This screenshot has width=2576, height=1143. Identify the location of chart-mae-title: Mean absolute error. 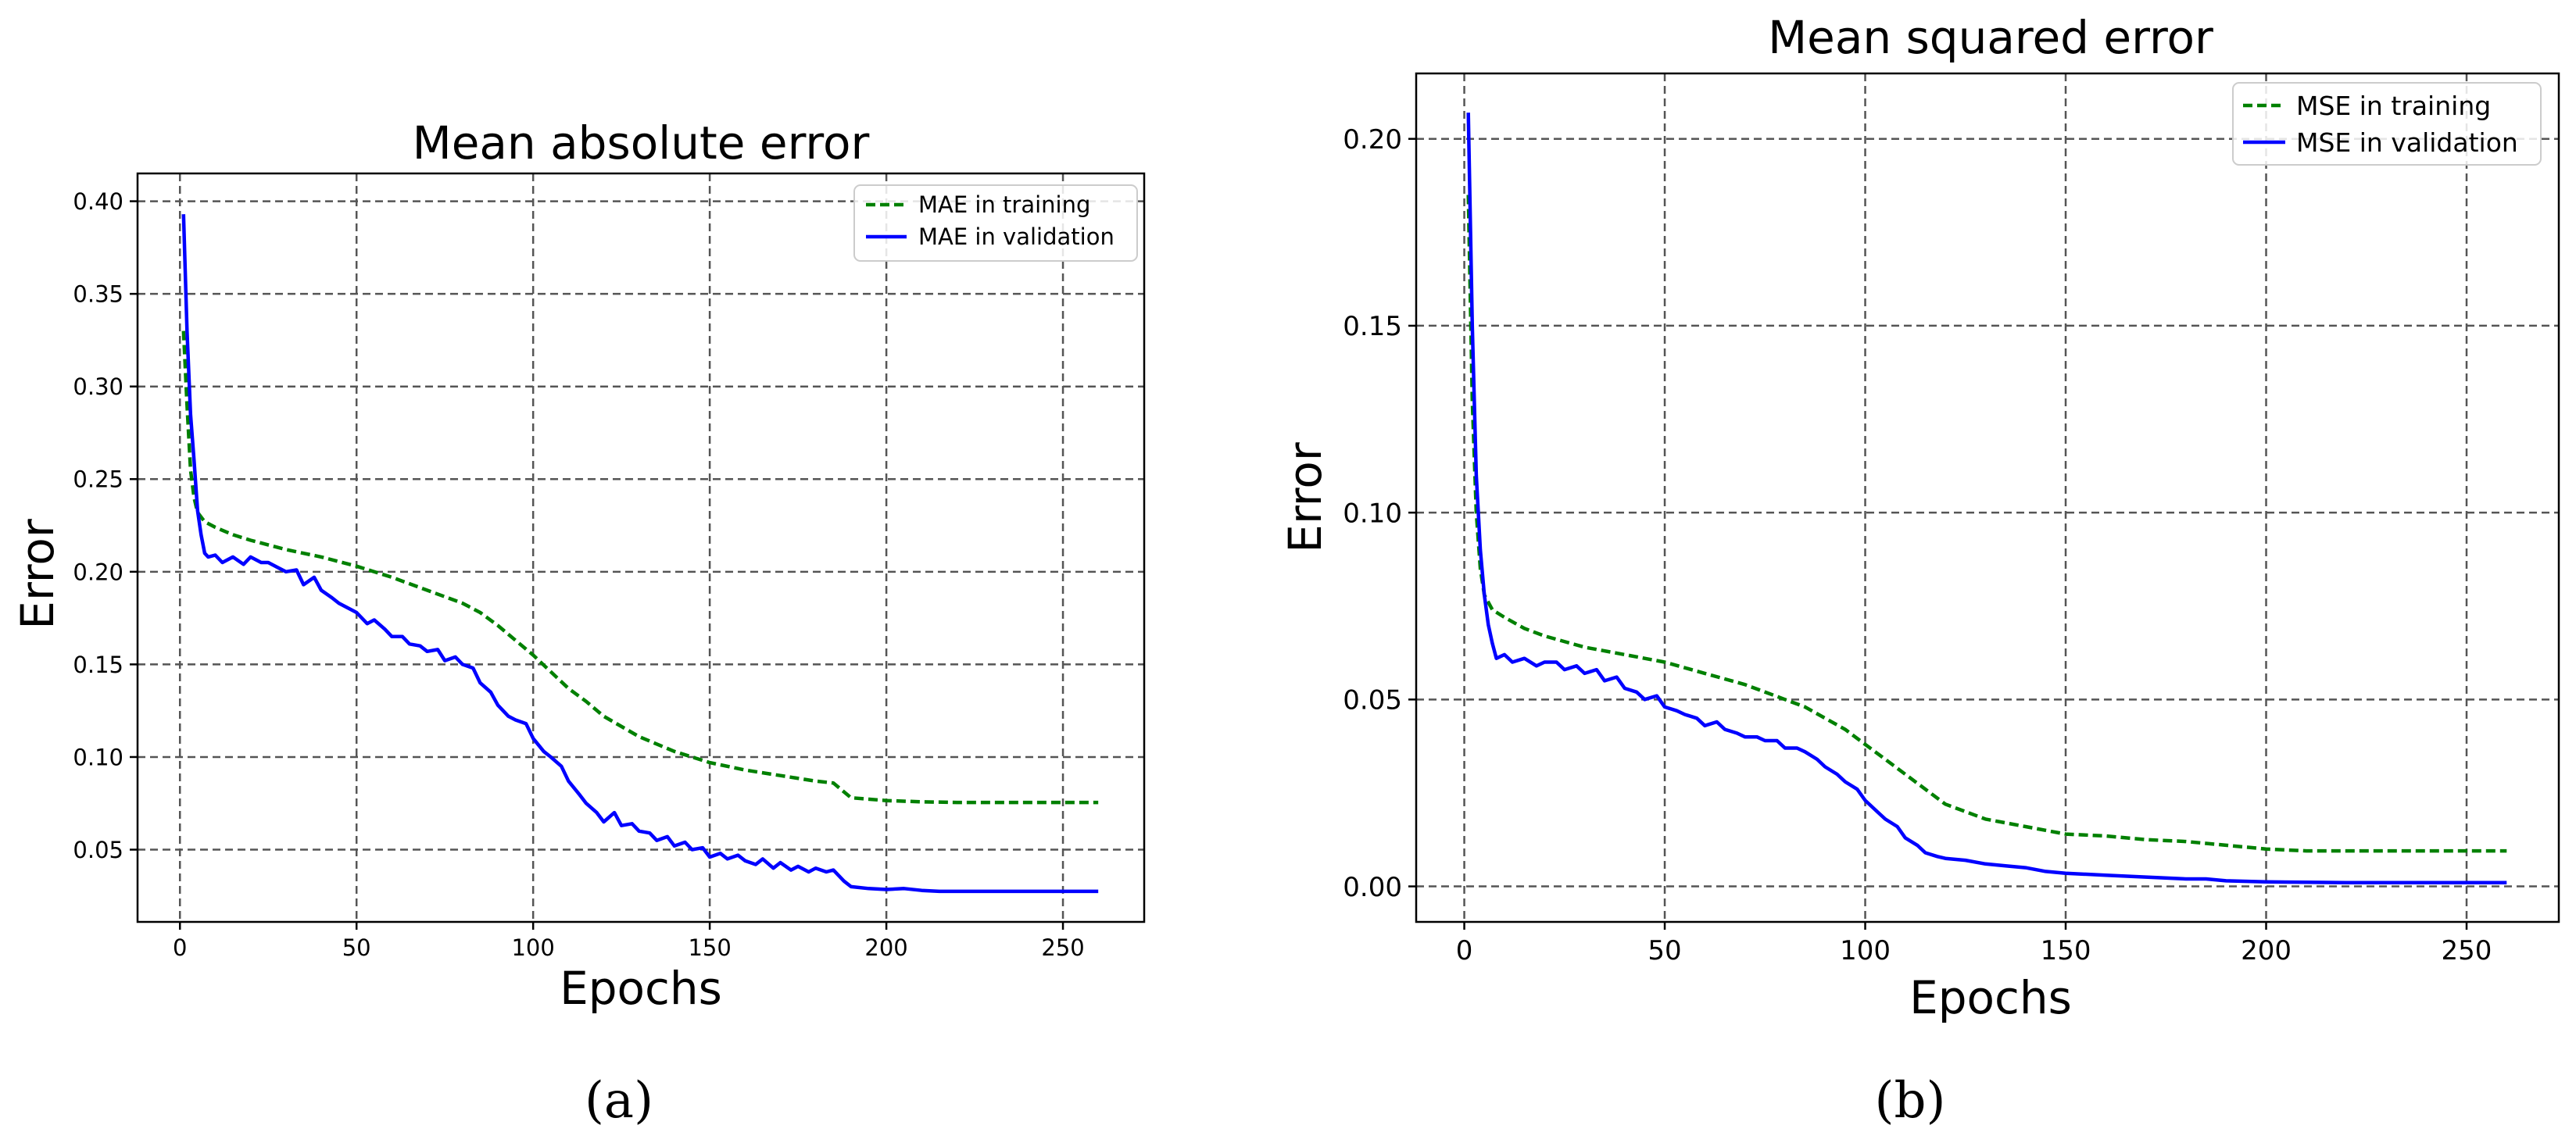
(641, 143).